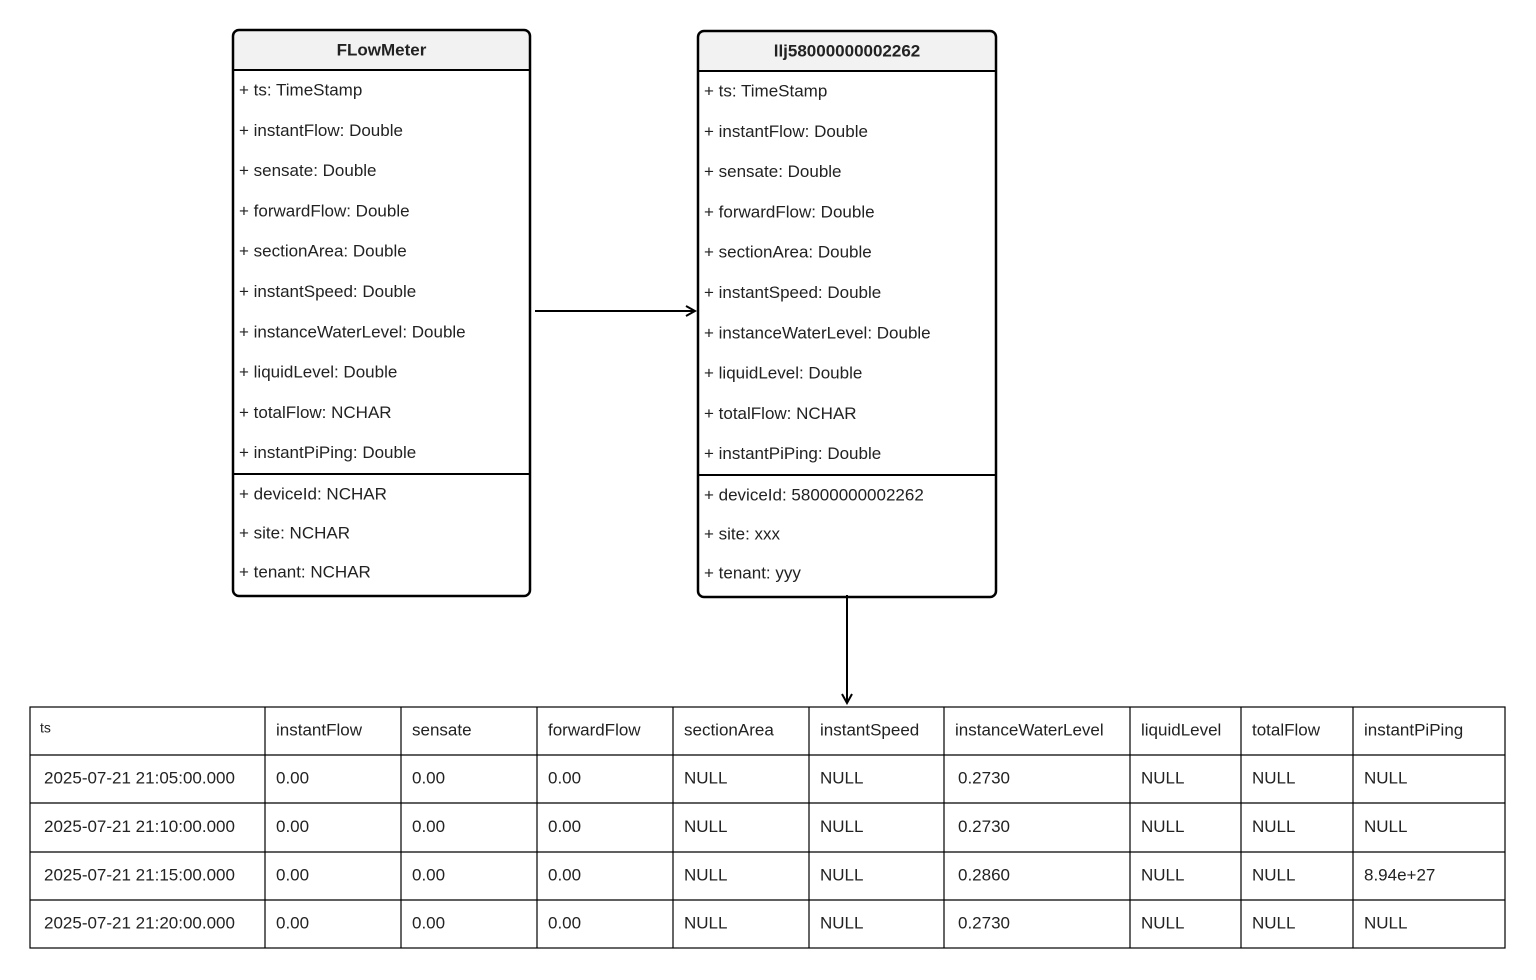 The width and height of the screenshot is (1536, 980). Describe the element at coordinates (1181, 729) in the screenshot. I see `header-cell: liquidLevel` at that location.